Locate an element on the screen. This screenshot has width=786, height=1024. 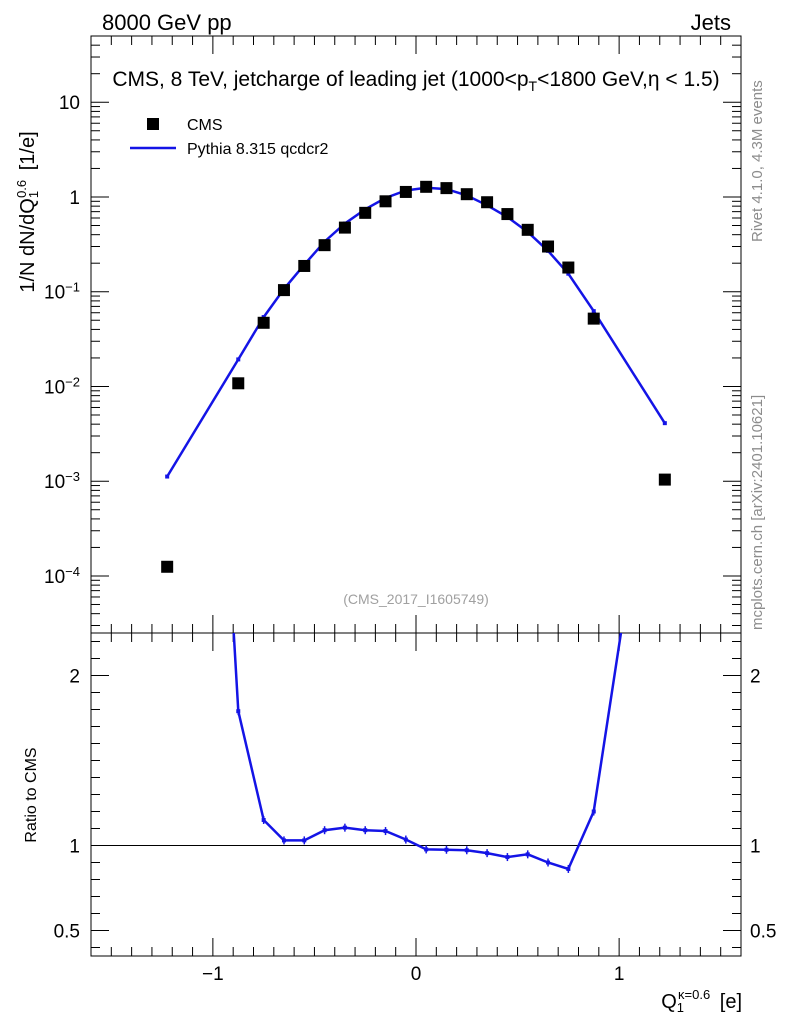
ratio-y-tick-label: 2 is located at coordinates (74, 677).